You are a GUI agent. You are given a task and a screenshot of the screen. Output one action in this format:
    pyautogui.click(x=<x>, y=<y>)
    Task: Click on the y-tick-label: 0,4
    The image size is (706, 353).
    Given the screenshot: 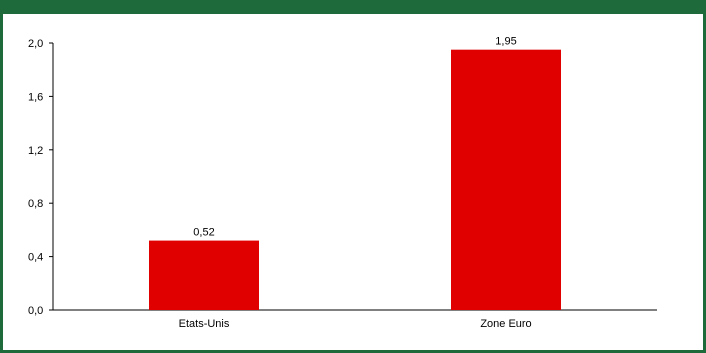 What is the action you would take?
    pyautogui.click(x=35, y=258)
    